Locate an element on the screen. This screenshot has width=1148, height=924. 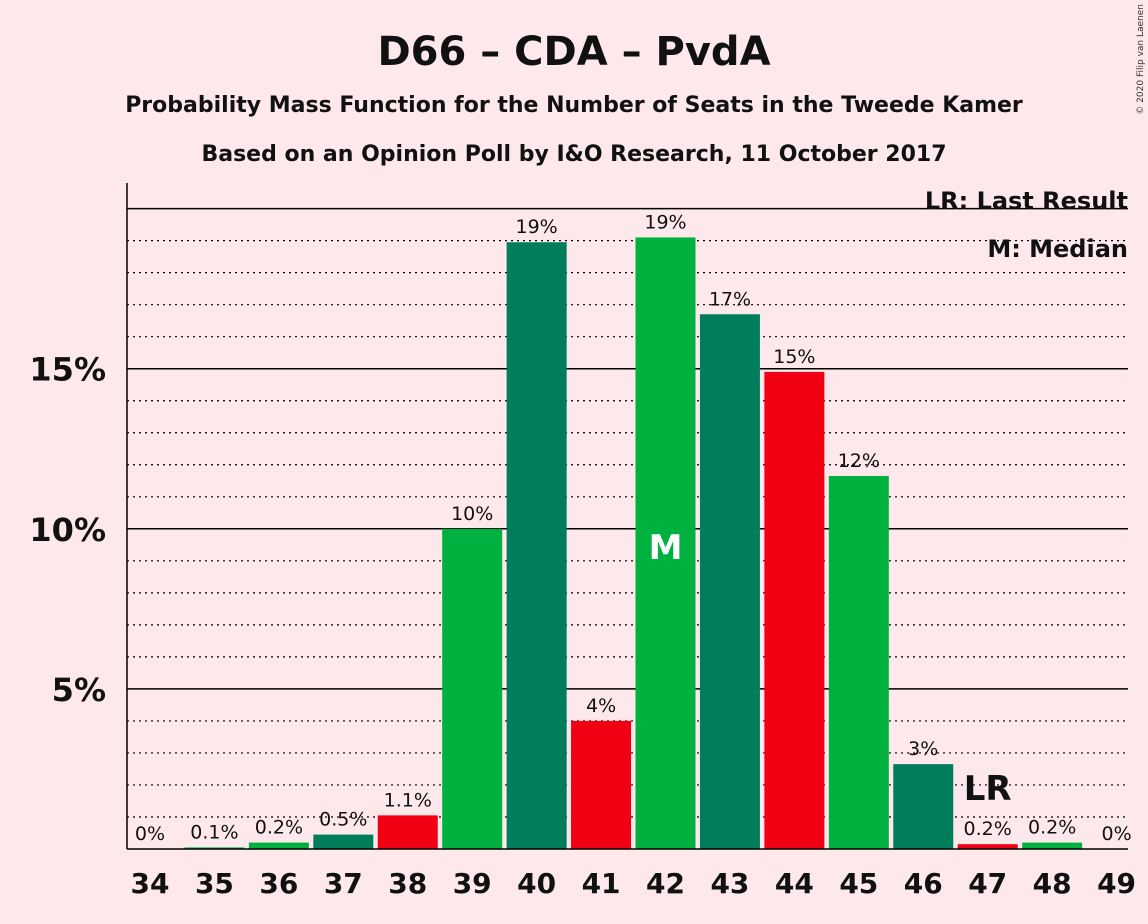
y-tick-labels: 5% 10% 15% is located at coordinates (67, 530).